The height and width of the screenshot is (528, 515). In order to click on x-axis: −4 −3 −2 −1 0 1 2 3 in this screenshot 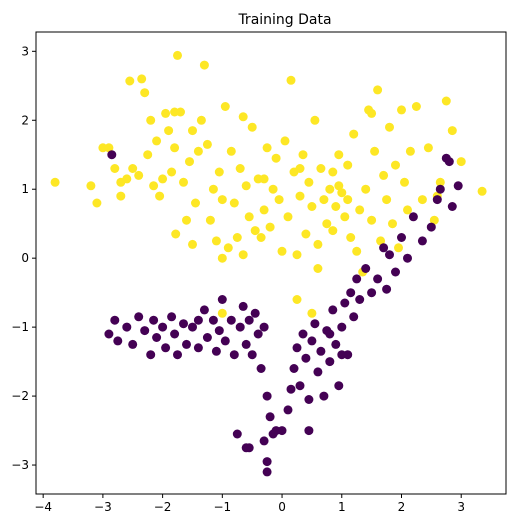, I will do `click(249, 504)`.